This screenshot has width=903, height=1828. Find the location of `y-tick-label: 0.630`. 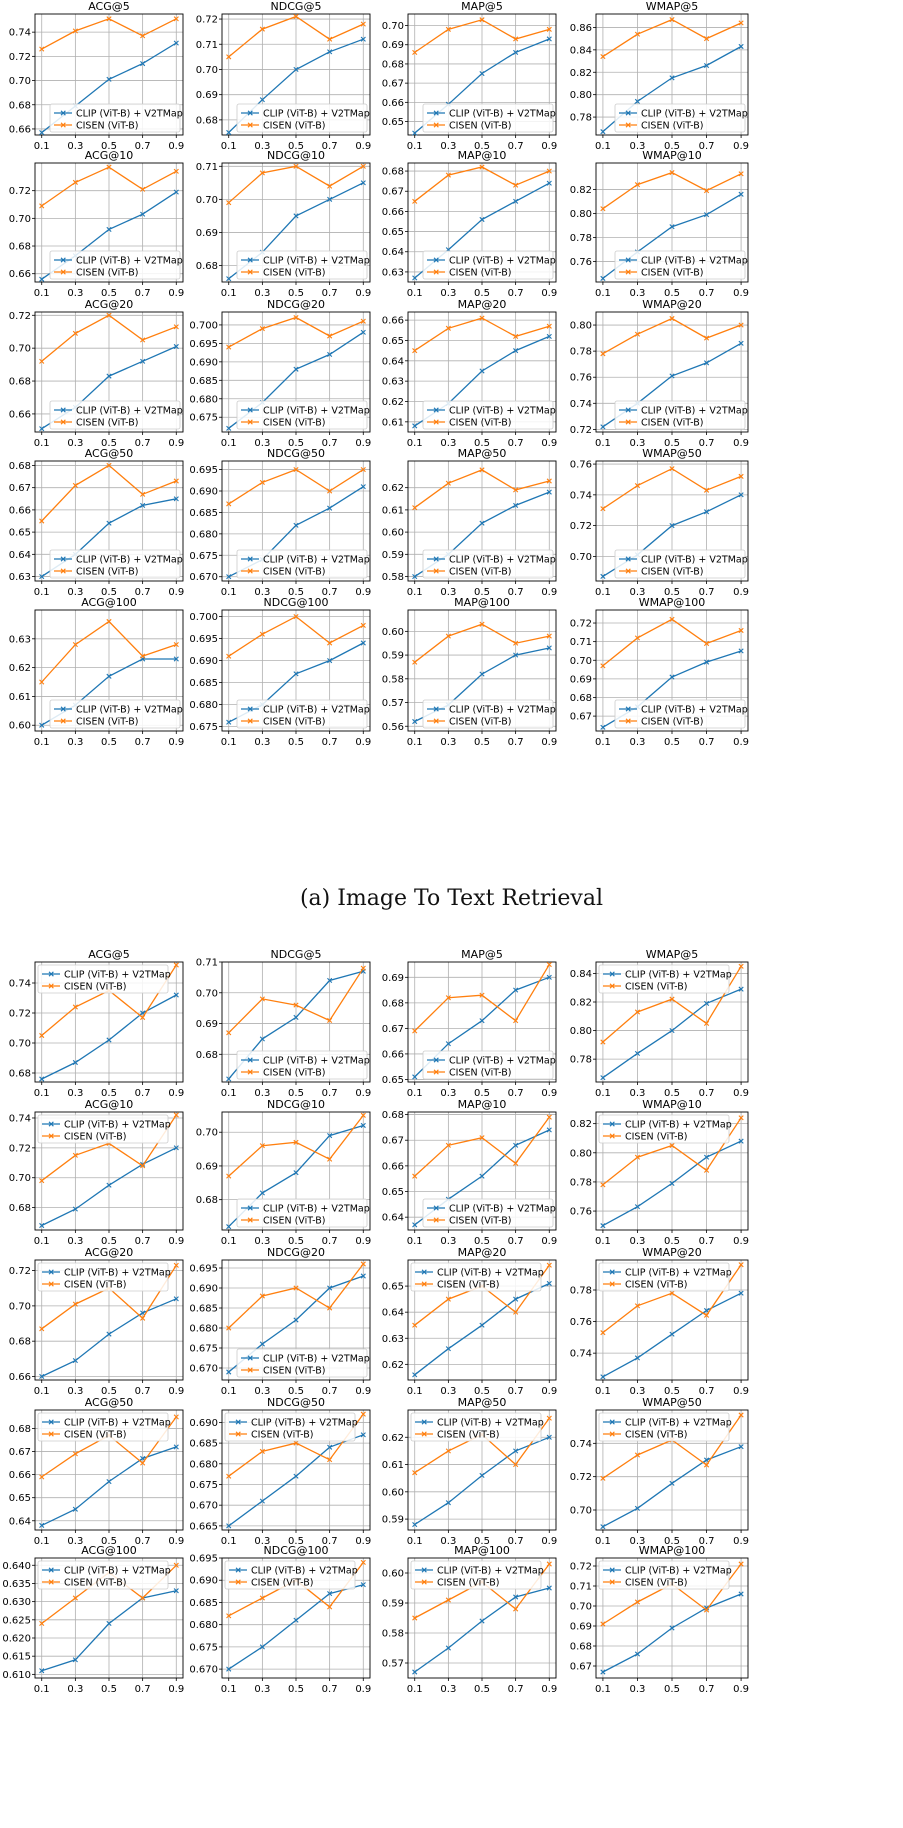

y-tick-label: 0.630 is located at coordinates (16, 1602).